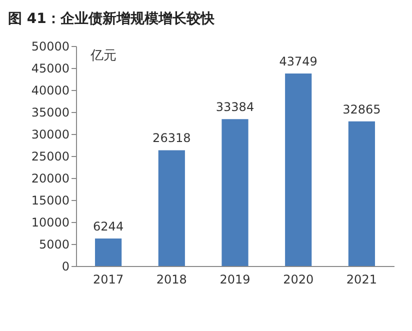  Describe the element at coordinates (108, 279) in the screenshot. I see `x-tick-label: 2017` at that location.